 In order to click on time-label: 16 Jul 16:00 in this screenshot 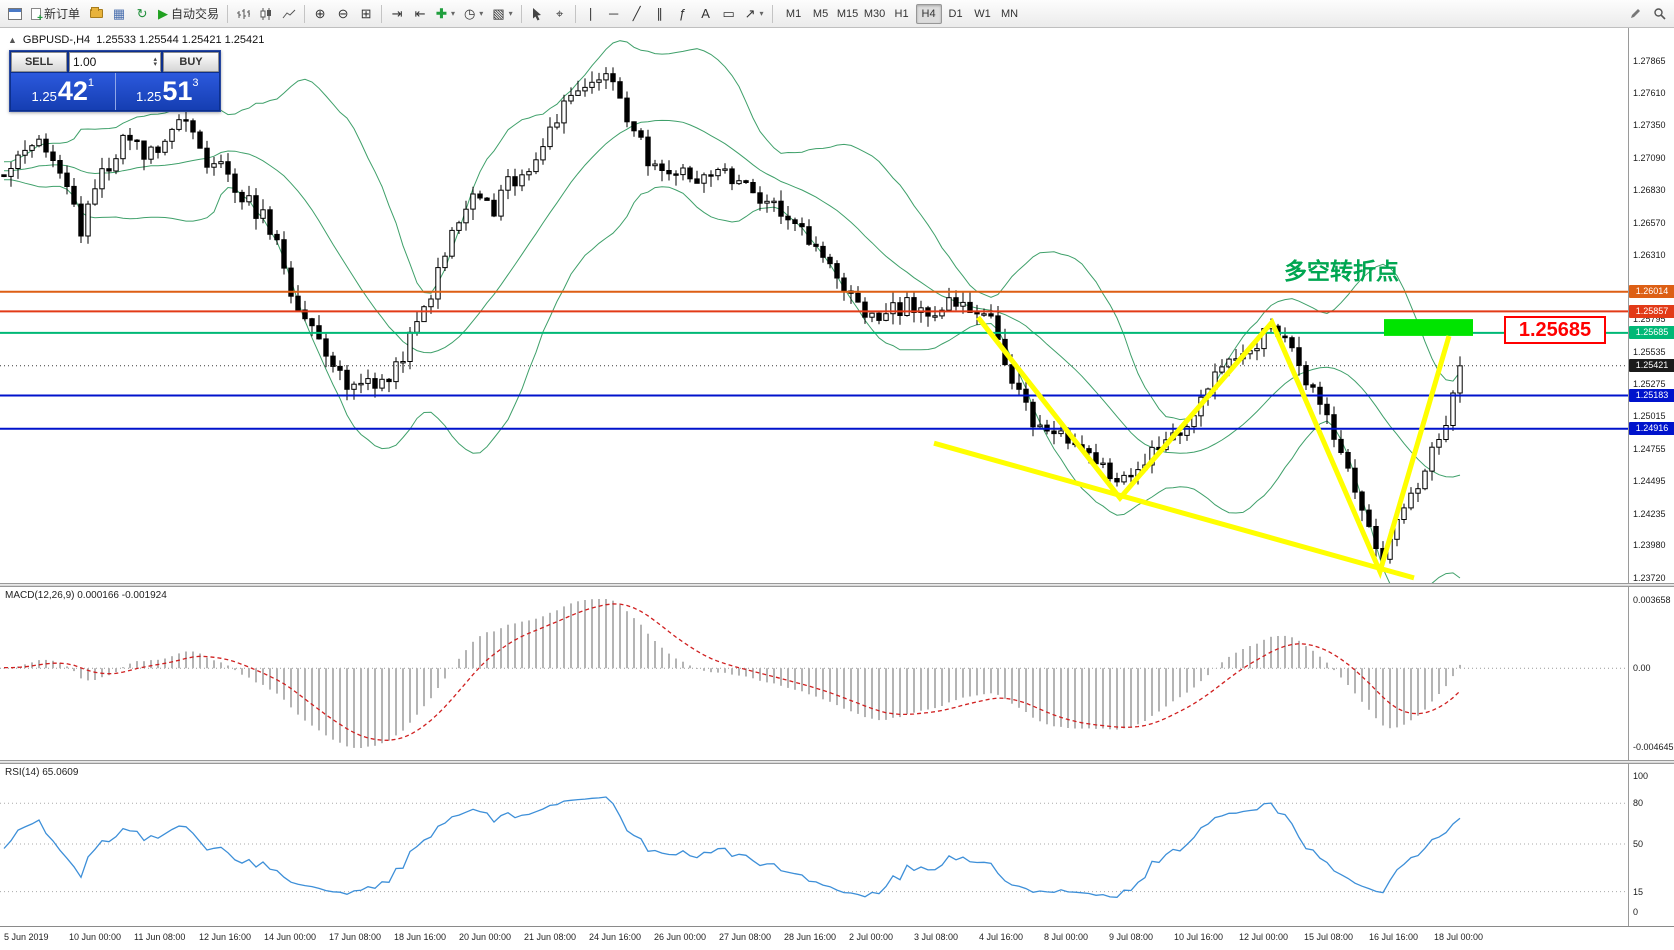, I will do `click(1394, 937)`.